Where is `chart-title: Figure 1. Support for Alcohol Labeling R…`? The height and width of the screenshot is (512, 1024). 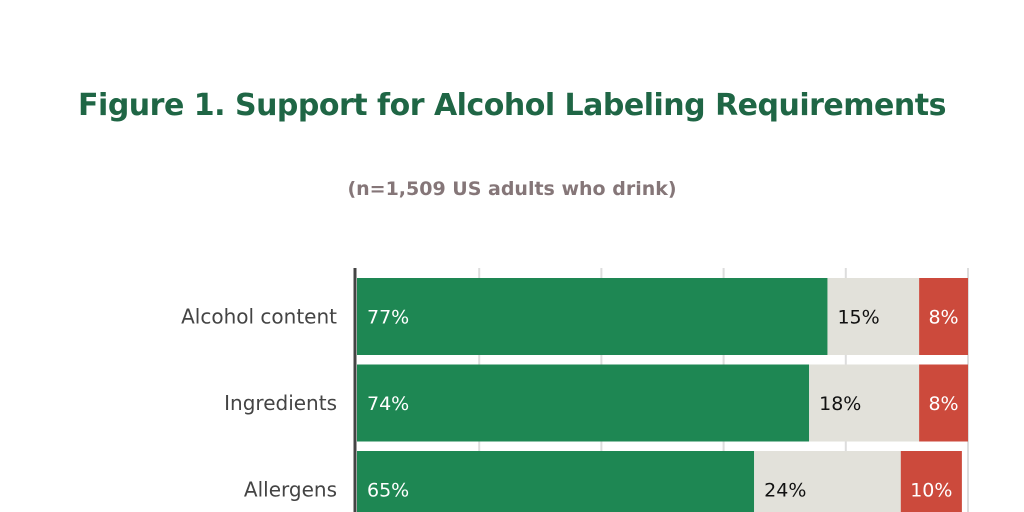 chart-title: Figure 1. Support for Alcohol Labeling R… is located at coordinates (512, 105).